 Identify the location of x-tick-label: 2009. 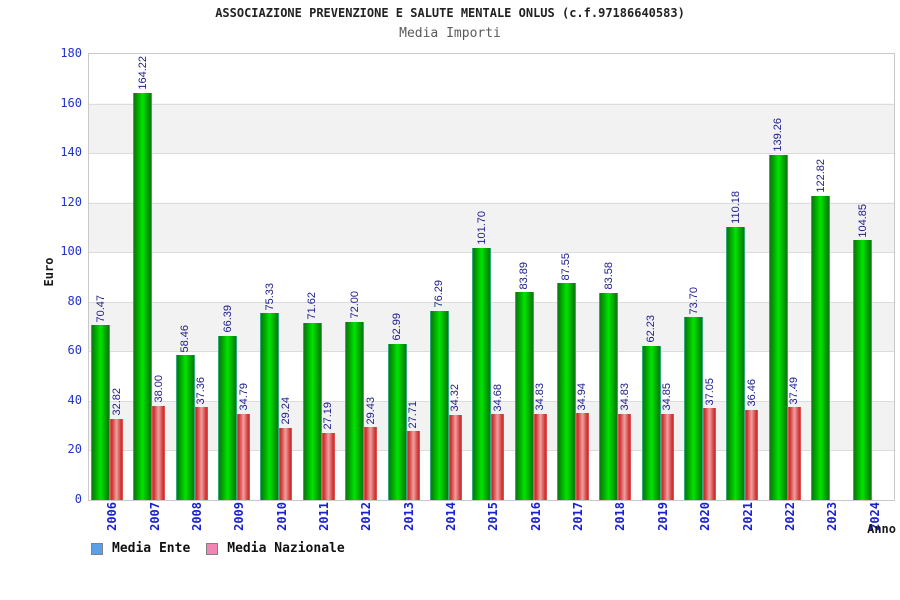
(239, 516).